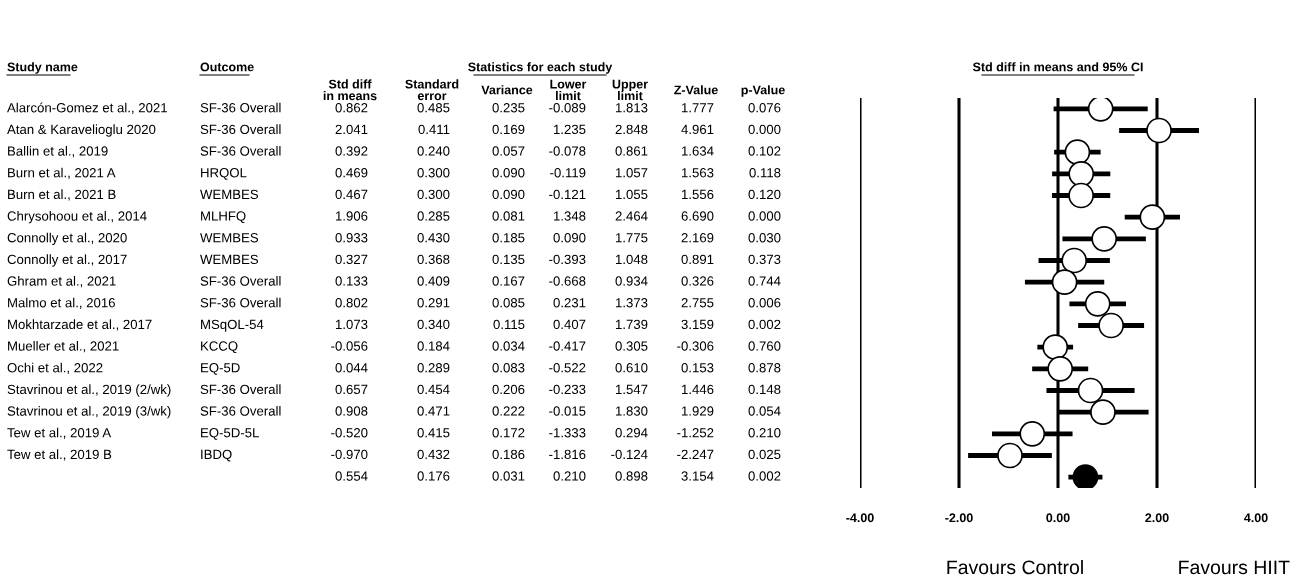 This screenshot has height=581, width=1297. What do you see at coordinates (1234, 567) in the screenshot?
I see `text: Favours HIIT` at bounding box center [1234, 567].